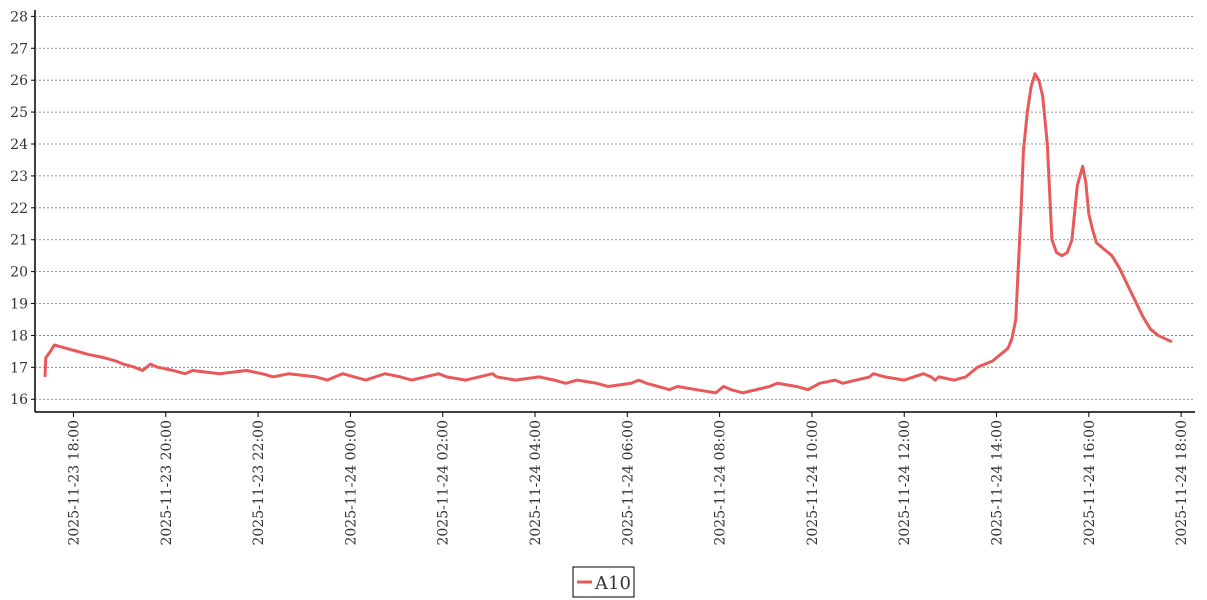 This screenshot has width=1207, height=600. I want to click on y-tick-label: 23, so click(19, 177).